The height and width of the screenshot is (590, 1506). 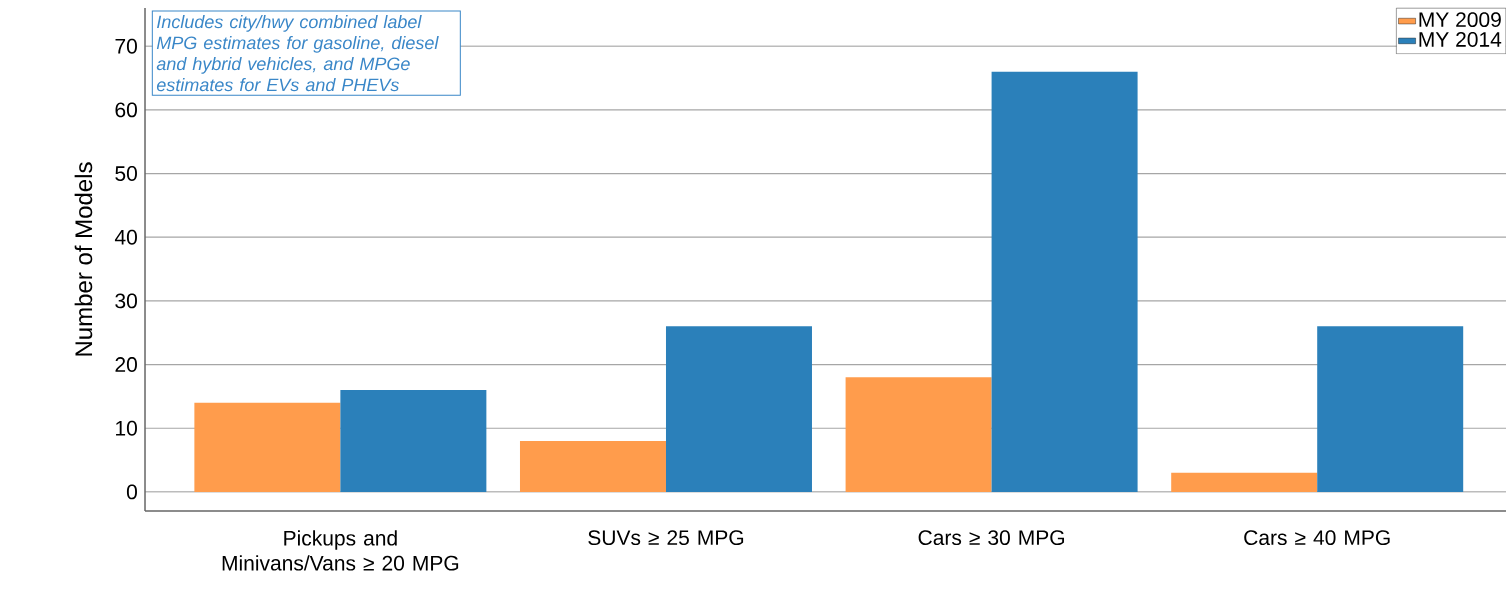 I want to click on y-tick-label: 40, so click(x=125, y=237).